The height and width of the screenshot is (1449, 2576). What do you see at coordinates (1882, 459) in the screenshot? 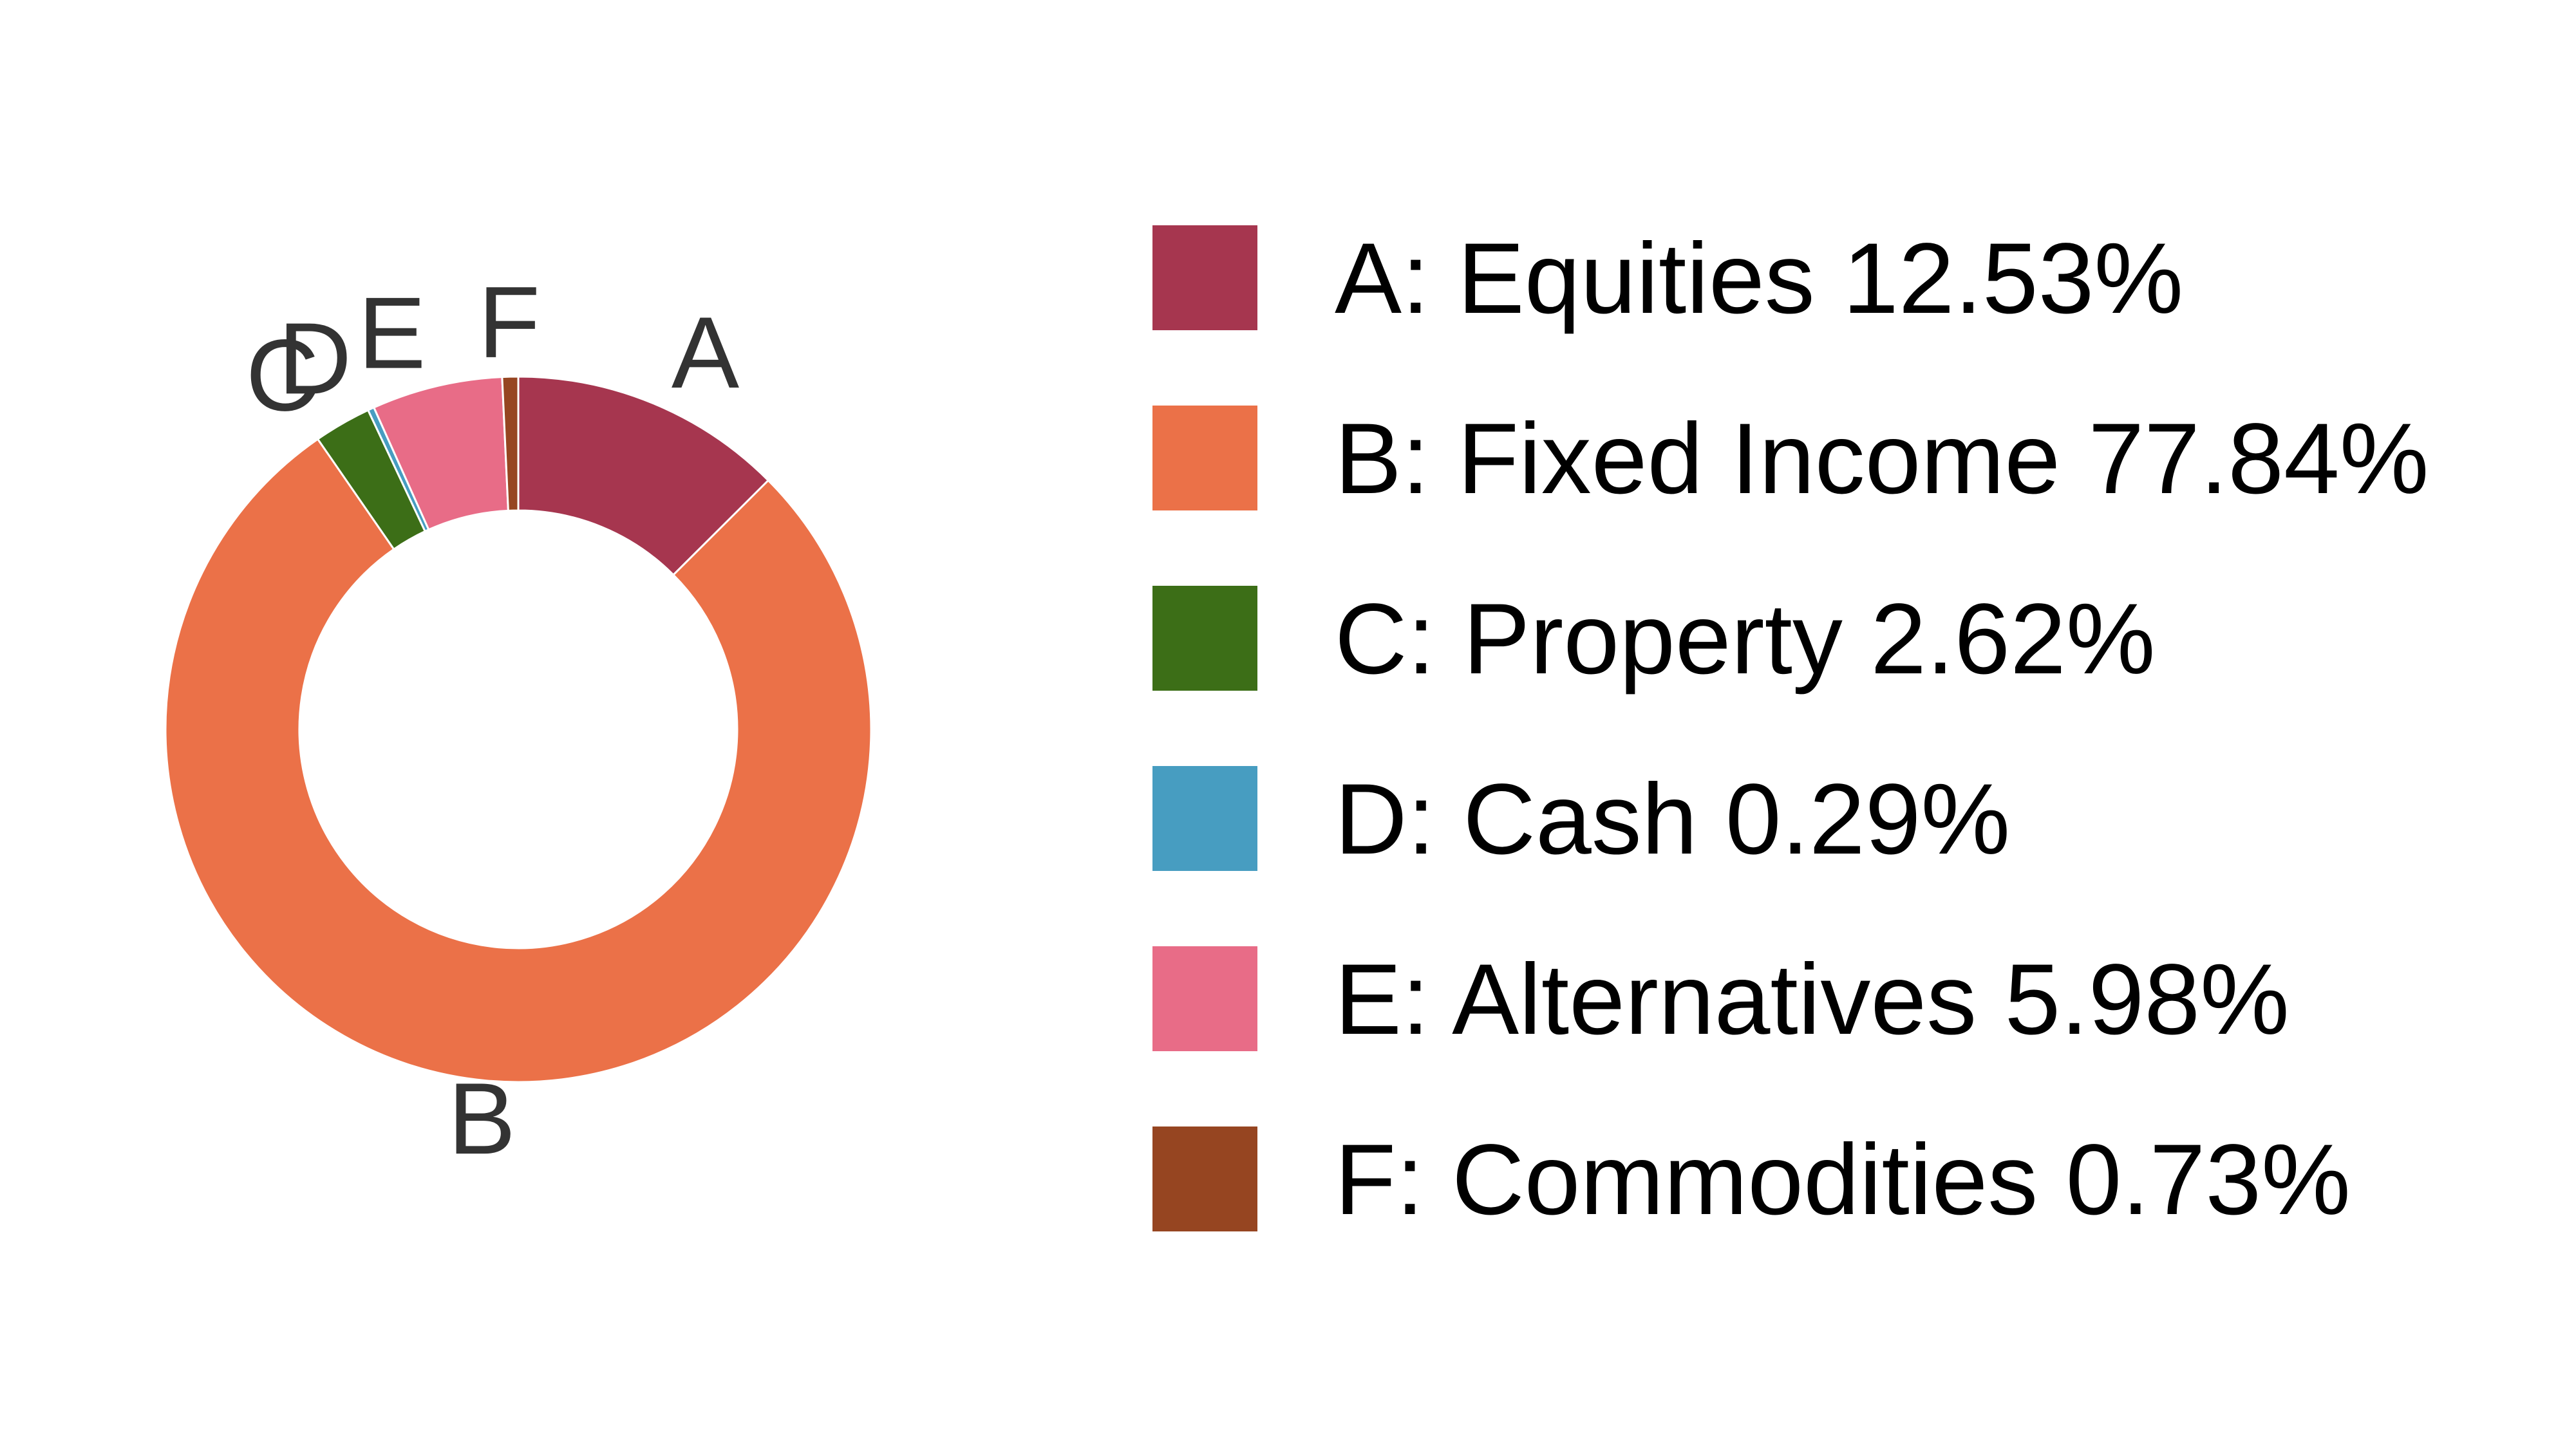
I see `legend-label-b: B: Fixed Income 77.84%` at bounding box center [1882, 459].